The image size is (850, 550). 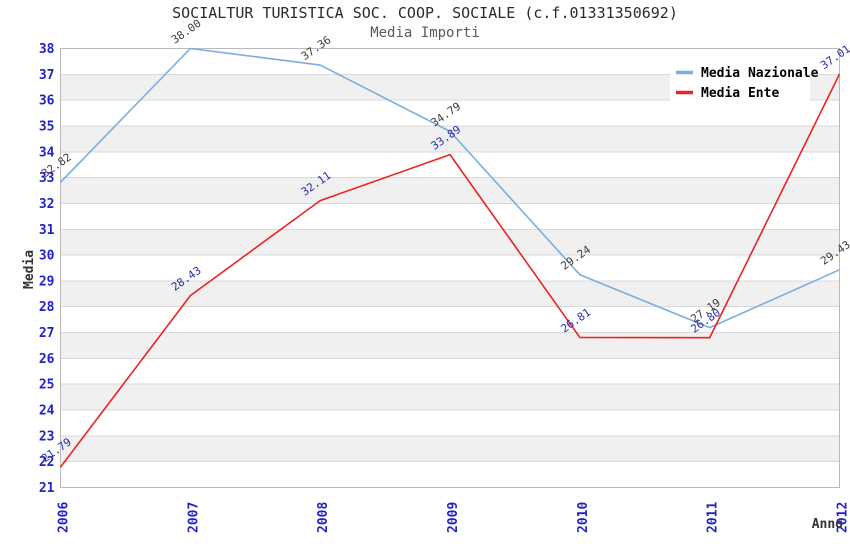 I want to click on y-tick-label: 33, so click(x=47, y=178).